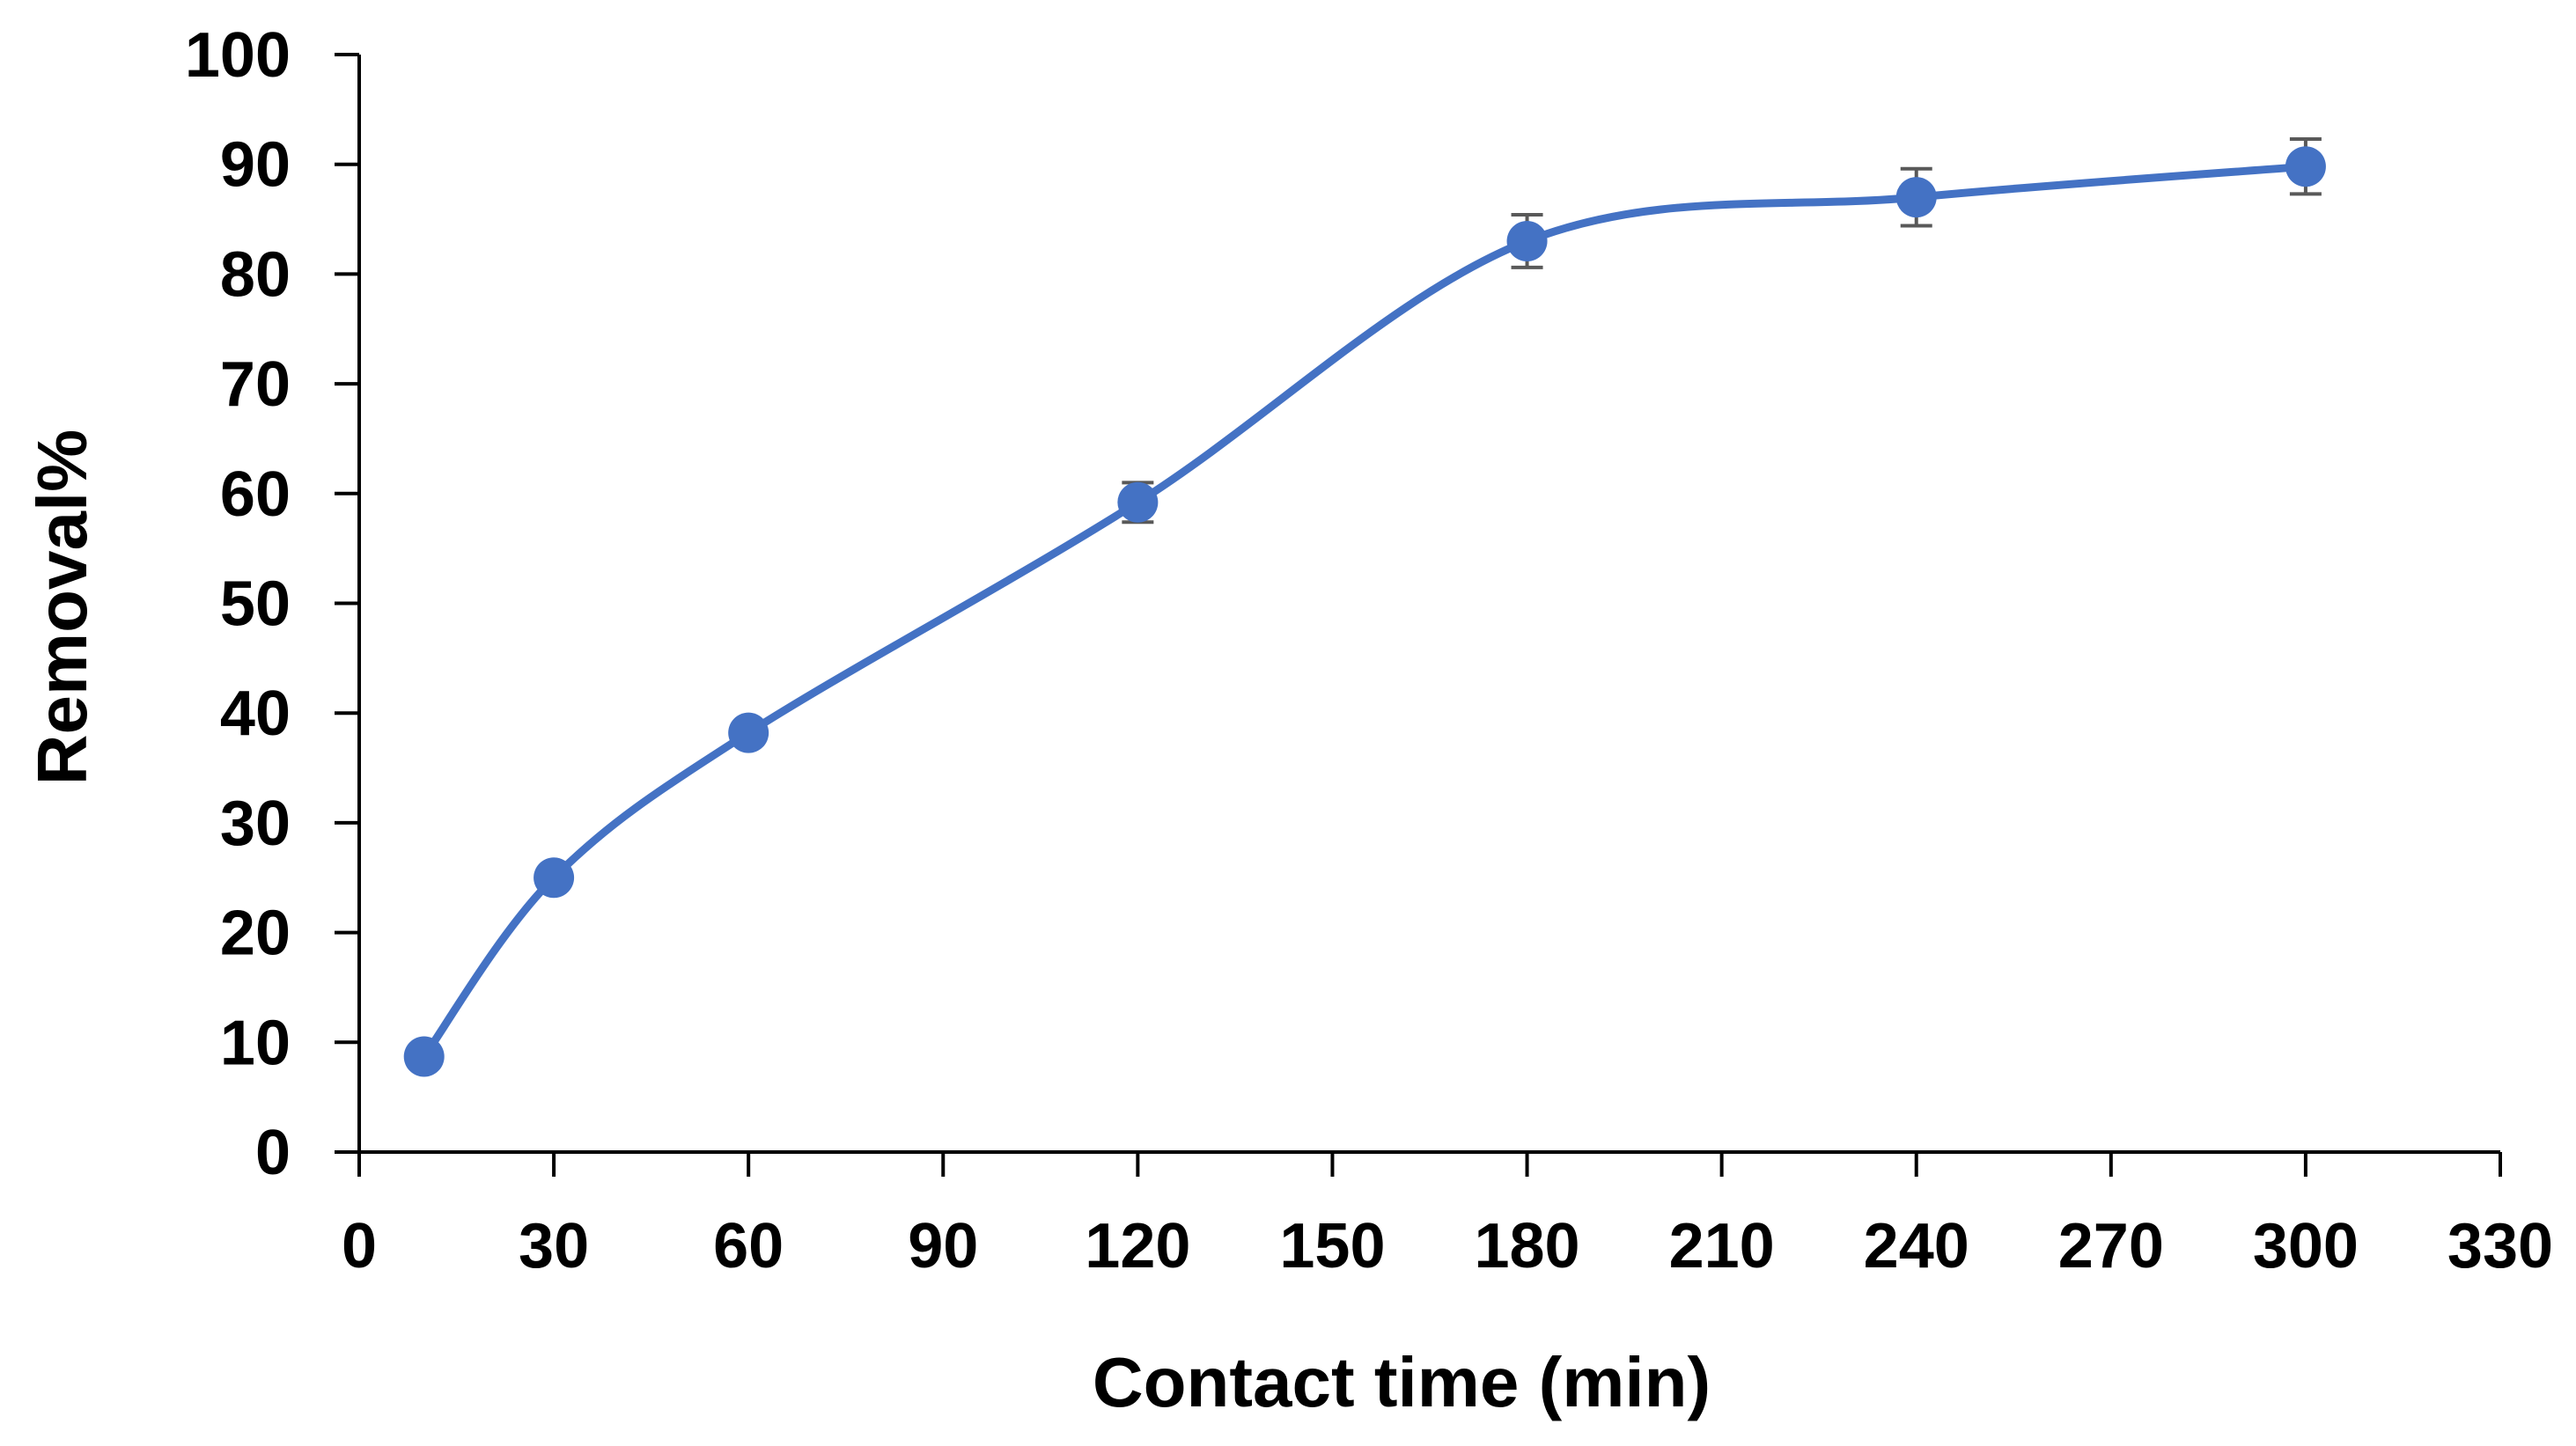 This screenshot has width=2576, height=1446. I want to click on x-axis-title: Contact time (min), so click(1402, 1382).